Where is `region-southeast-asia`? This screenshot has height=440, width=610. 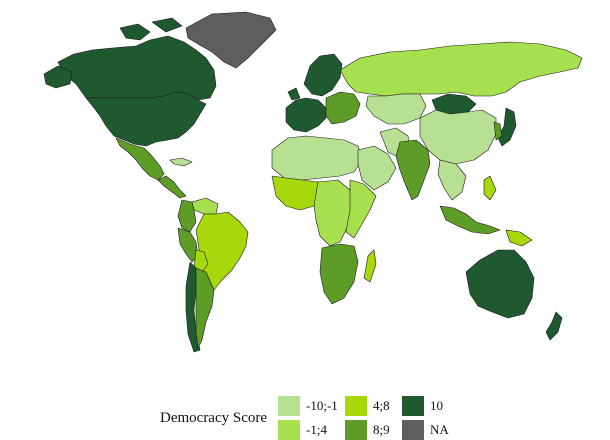
region-southeast-asia is located at coordinates (452, 180).